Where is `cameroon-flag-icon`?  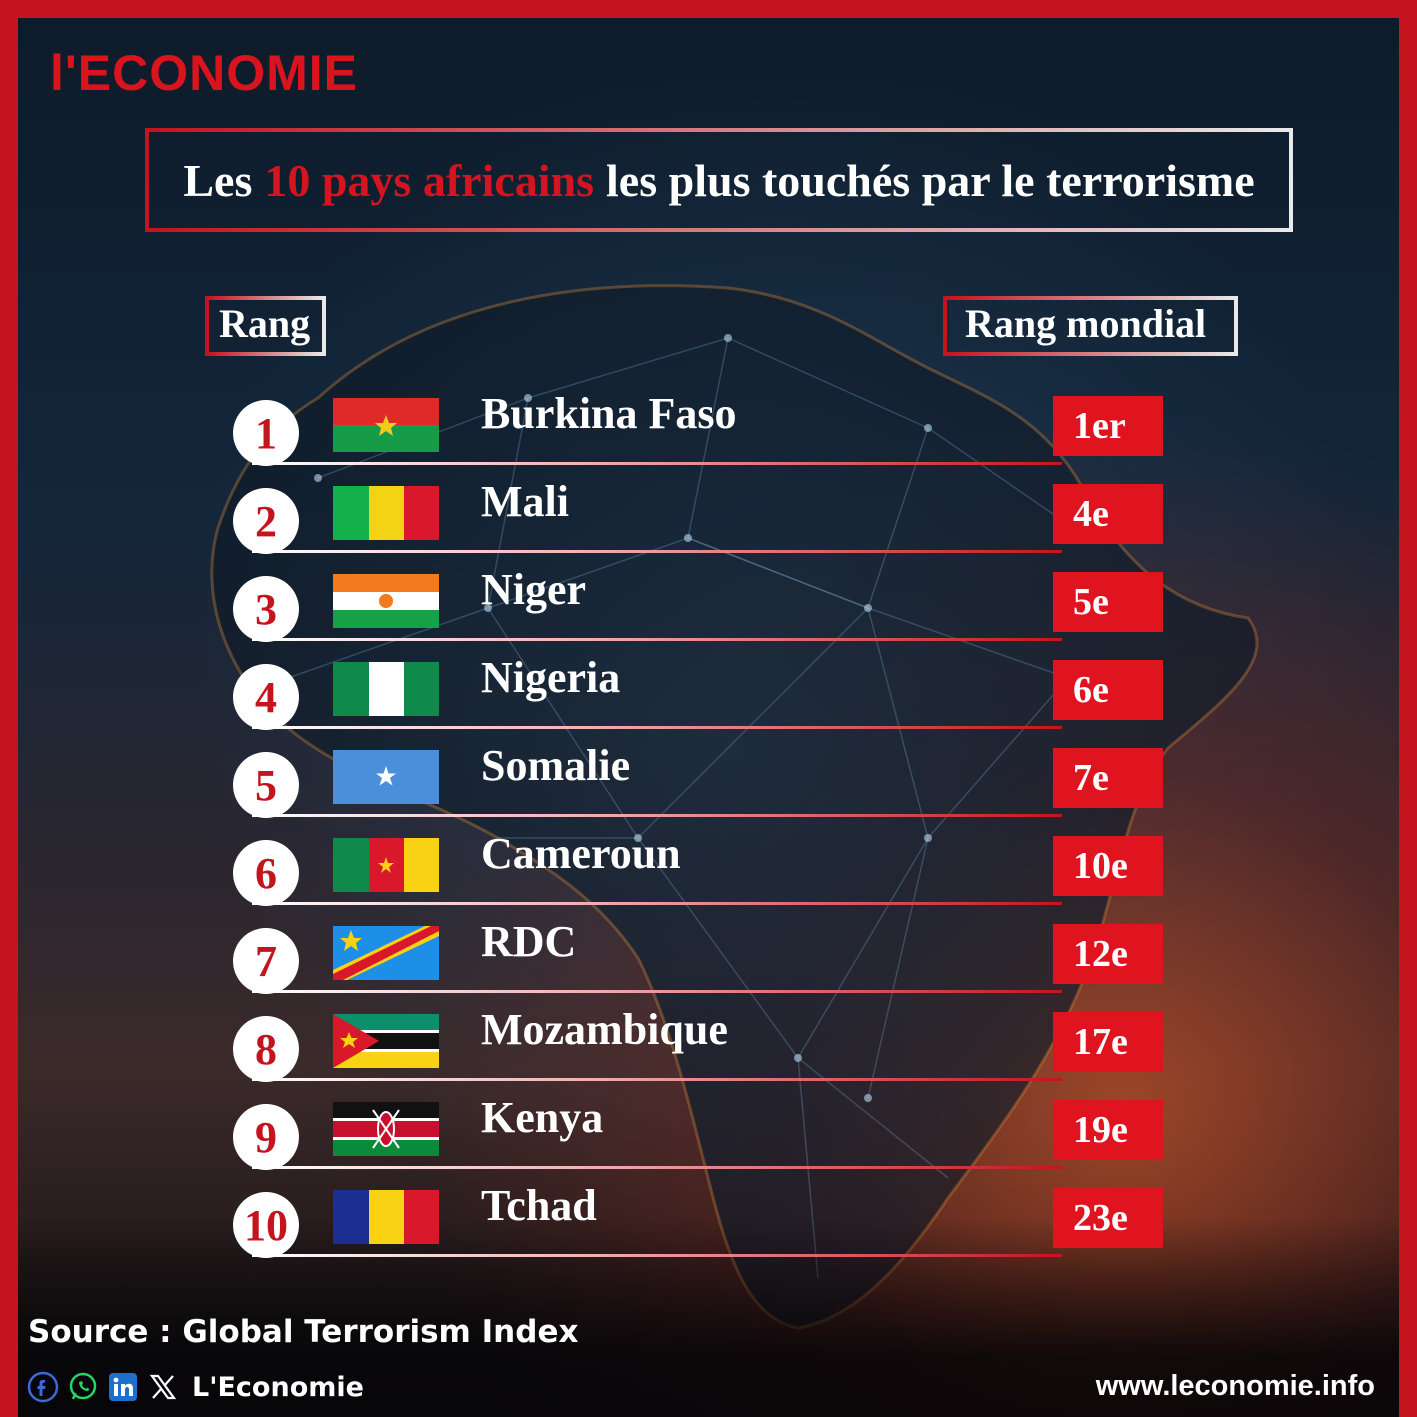
cameroon-flag-icon is located at coordinates (386, 865).